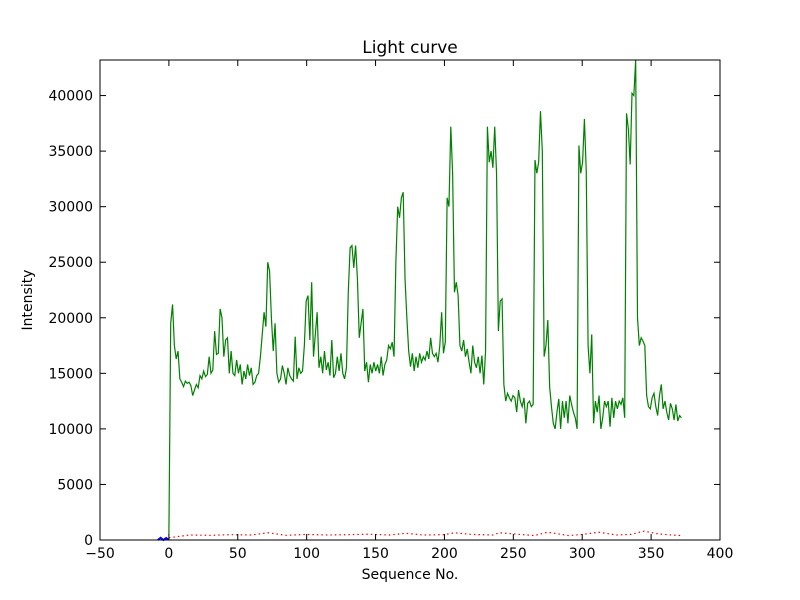 The height and width of the screenshot is (600, 800). Describe the element at coordinates (513, 554) in the screenshot. I see `x-tick-label: 250` at that location.